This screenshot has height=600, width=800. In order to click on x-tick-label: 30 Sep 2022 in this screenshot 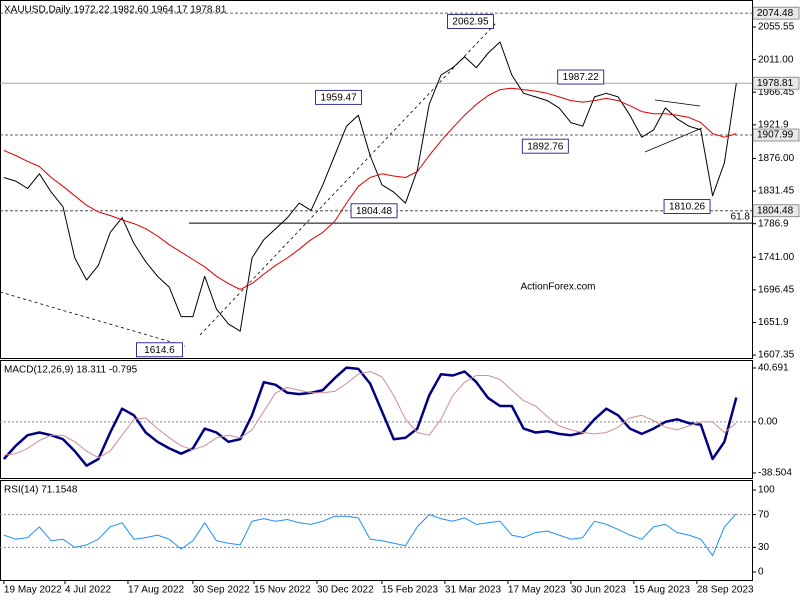, I will do `click(221, 590)`.